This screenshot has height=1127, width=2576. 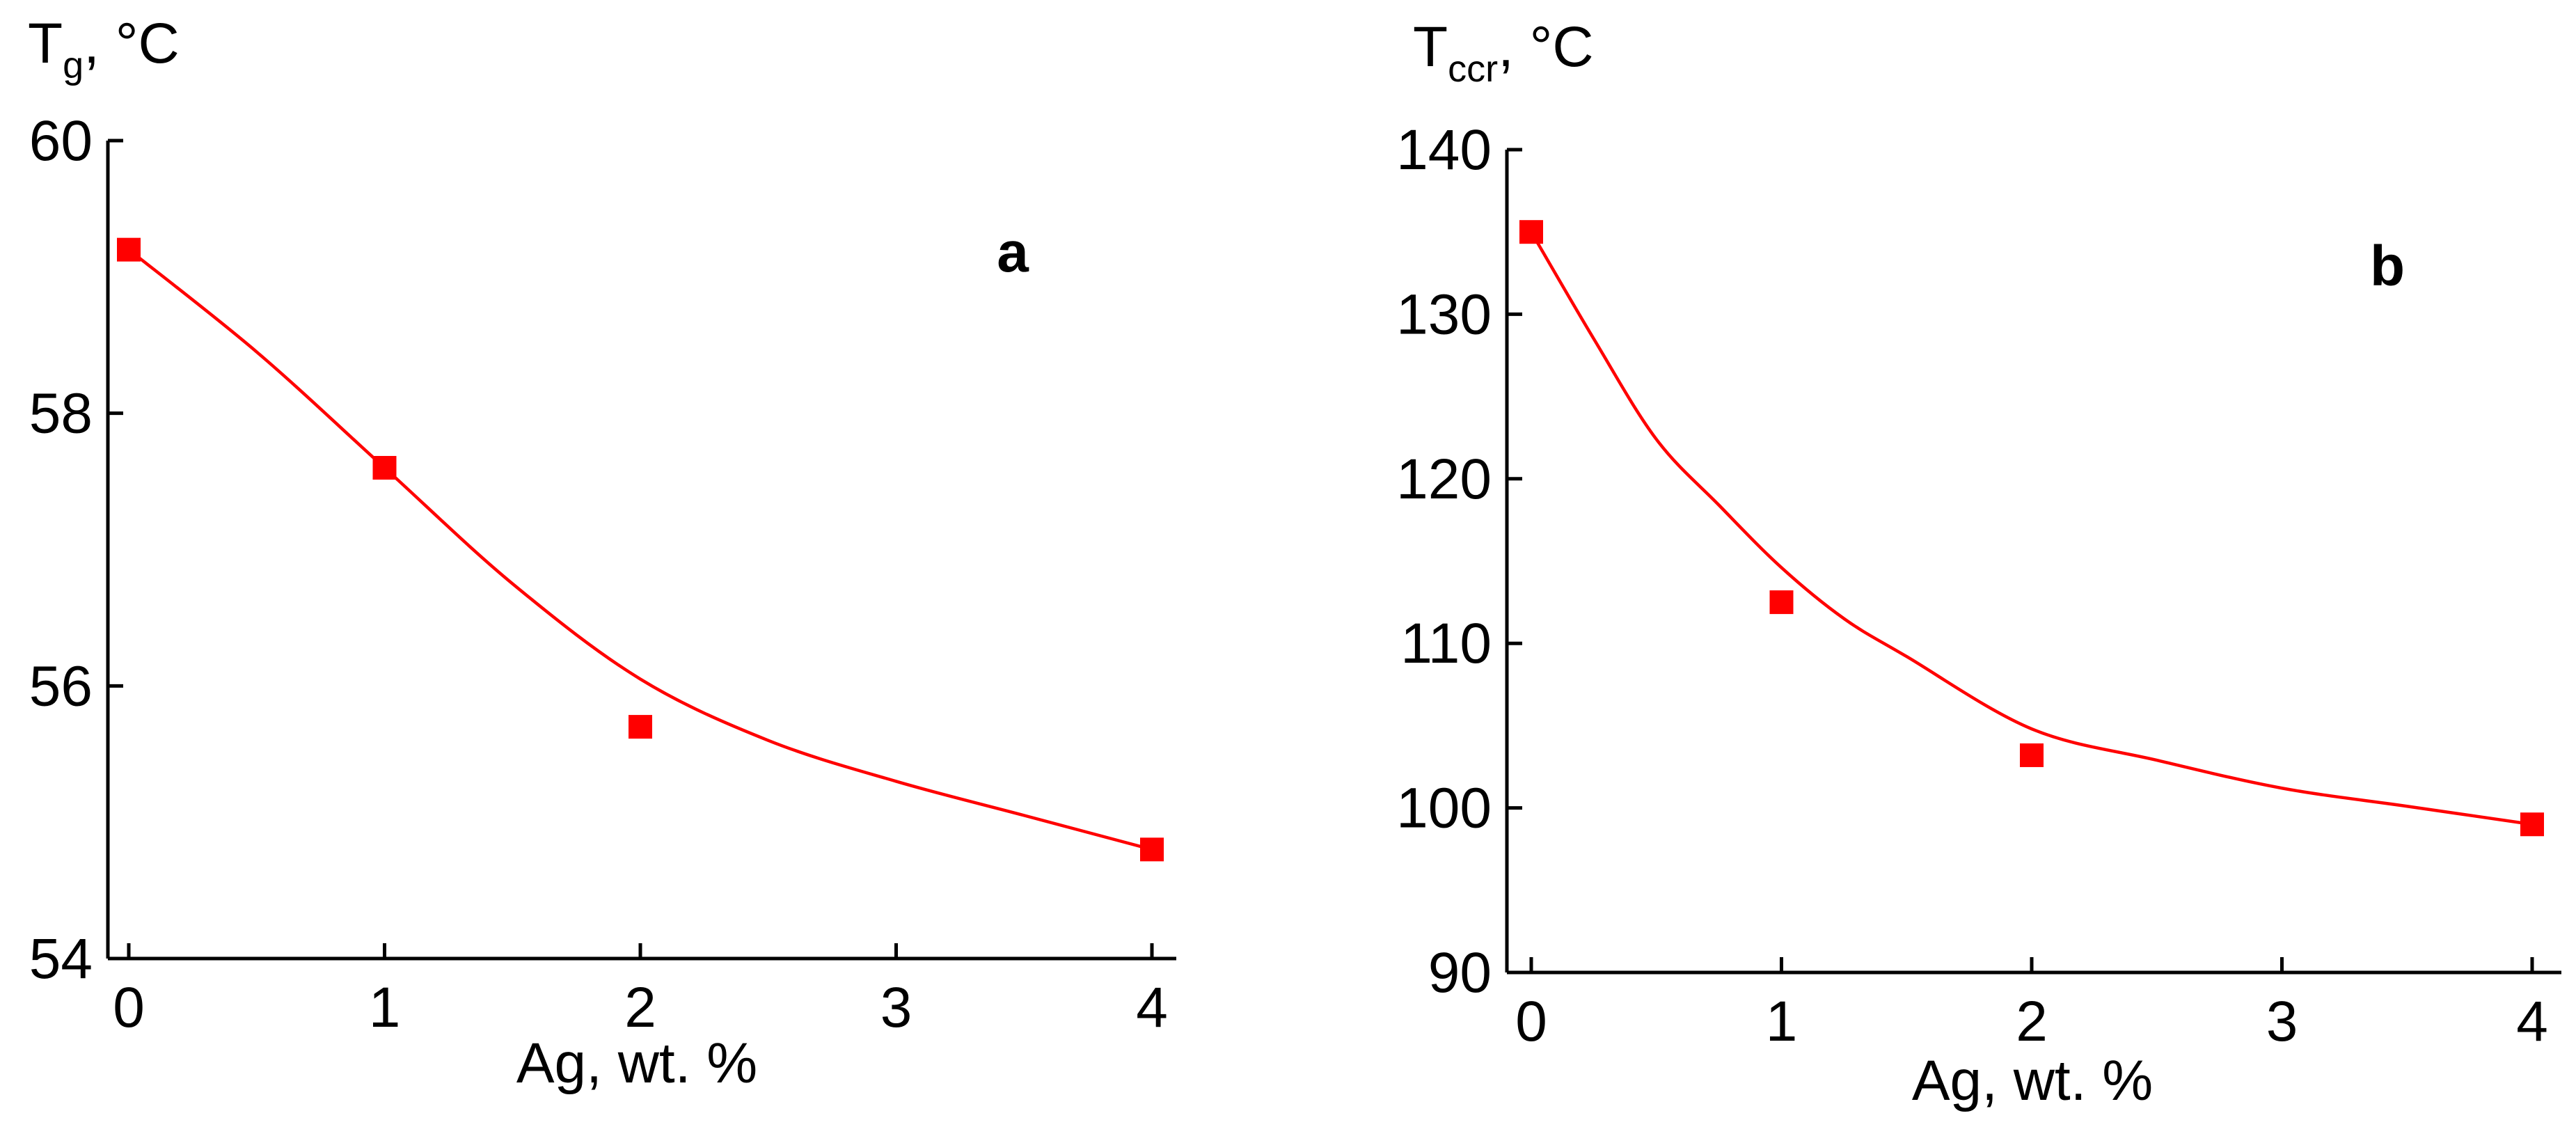 I want to click on y-tick-label: 140, so click(x=1444, y=150).